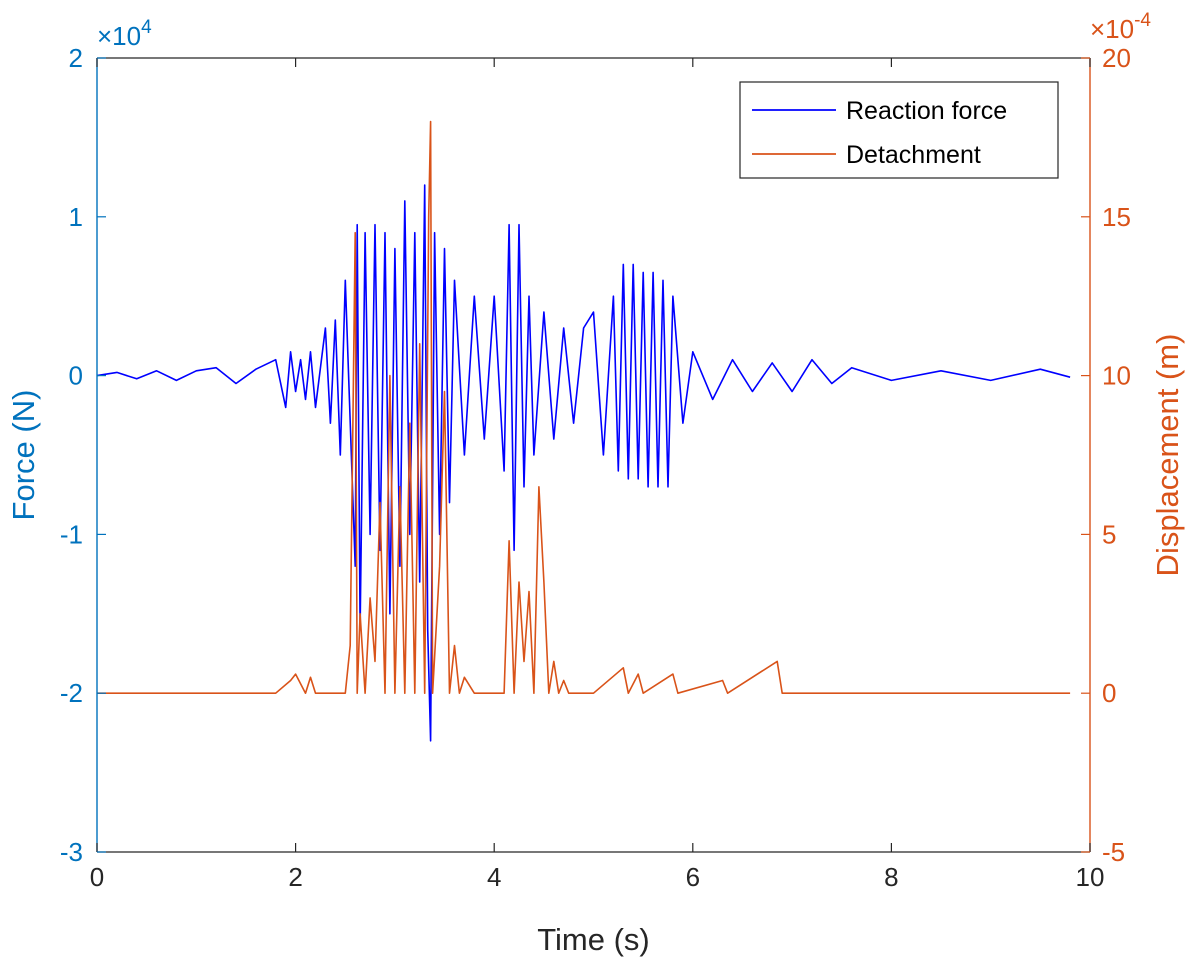  Describe the element at coordinates (1116, 376) in the screenshot. I see `right-y-tick-label: 10` at that location.